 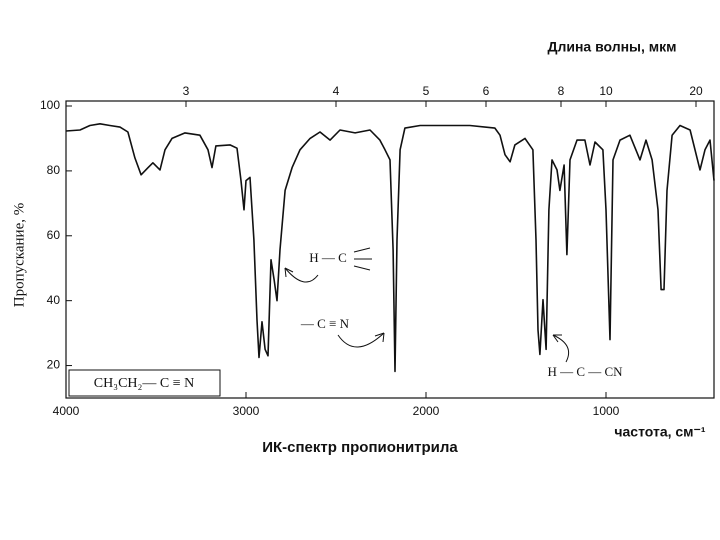 What do you see at coordinates (19, 255) in the screenshot?
I see `y-axis-label: Пропускание, %` at bounding box center [19, 255].